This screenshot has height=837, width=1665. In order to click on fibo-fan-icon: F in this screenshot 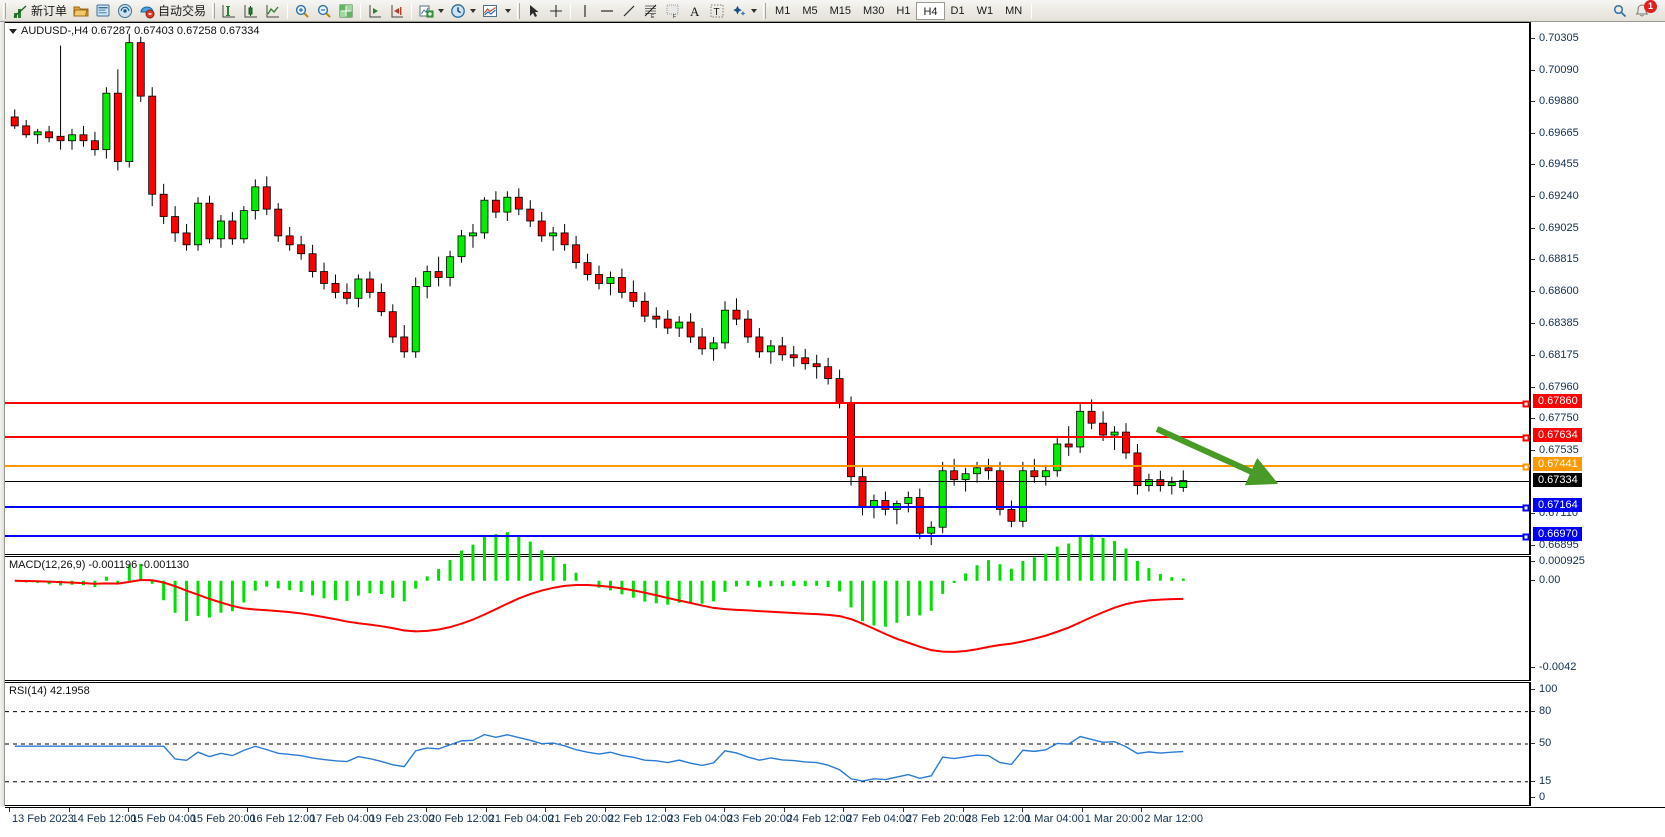, I will do `click(672, 11)`.